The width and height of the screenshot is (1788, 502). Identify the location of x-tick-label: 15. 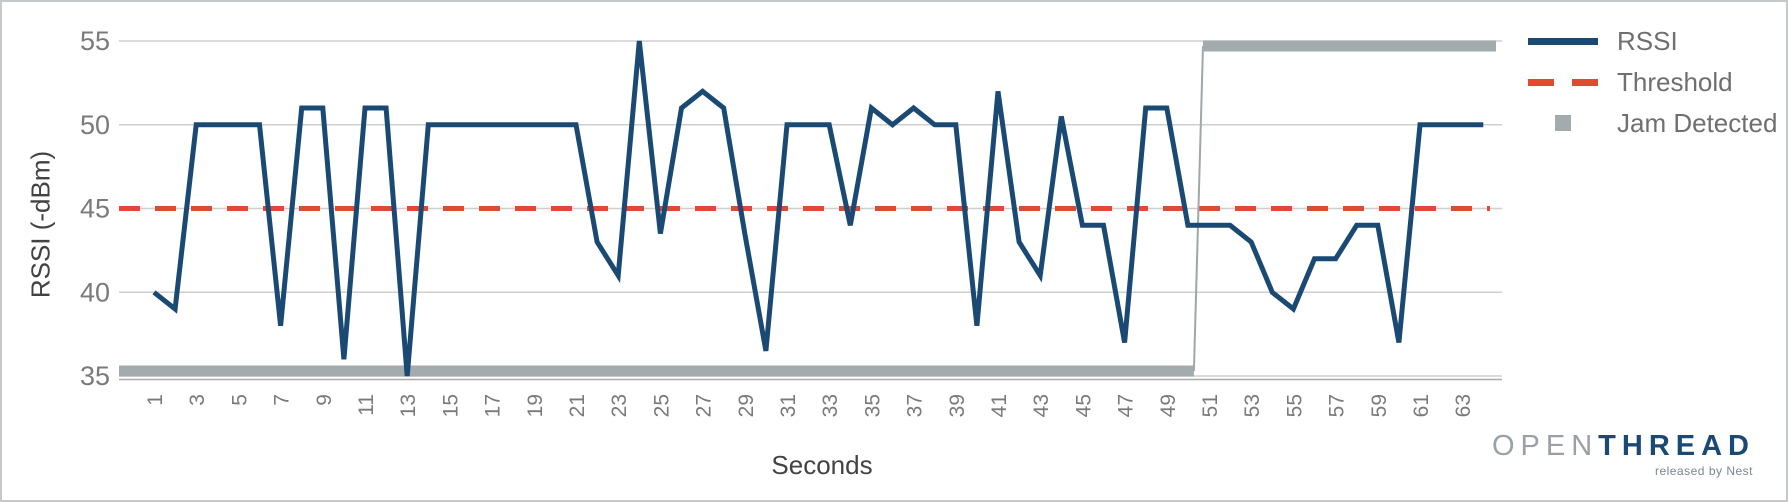
(450, 405).